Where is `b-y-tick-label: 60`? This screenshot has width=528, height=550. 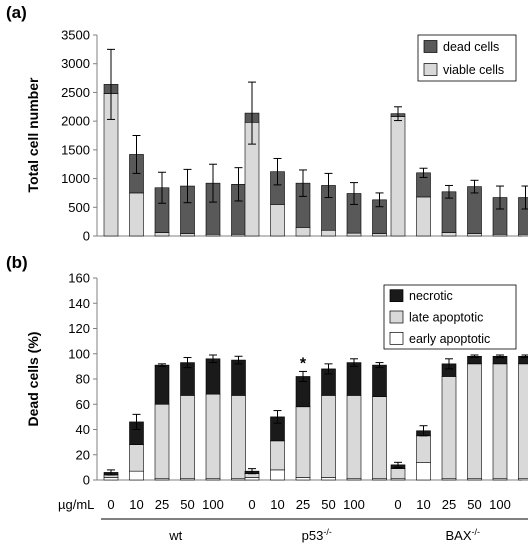 b-y-tick-label: 60 is located at coordinates (83, 404).